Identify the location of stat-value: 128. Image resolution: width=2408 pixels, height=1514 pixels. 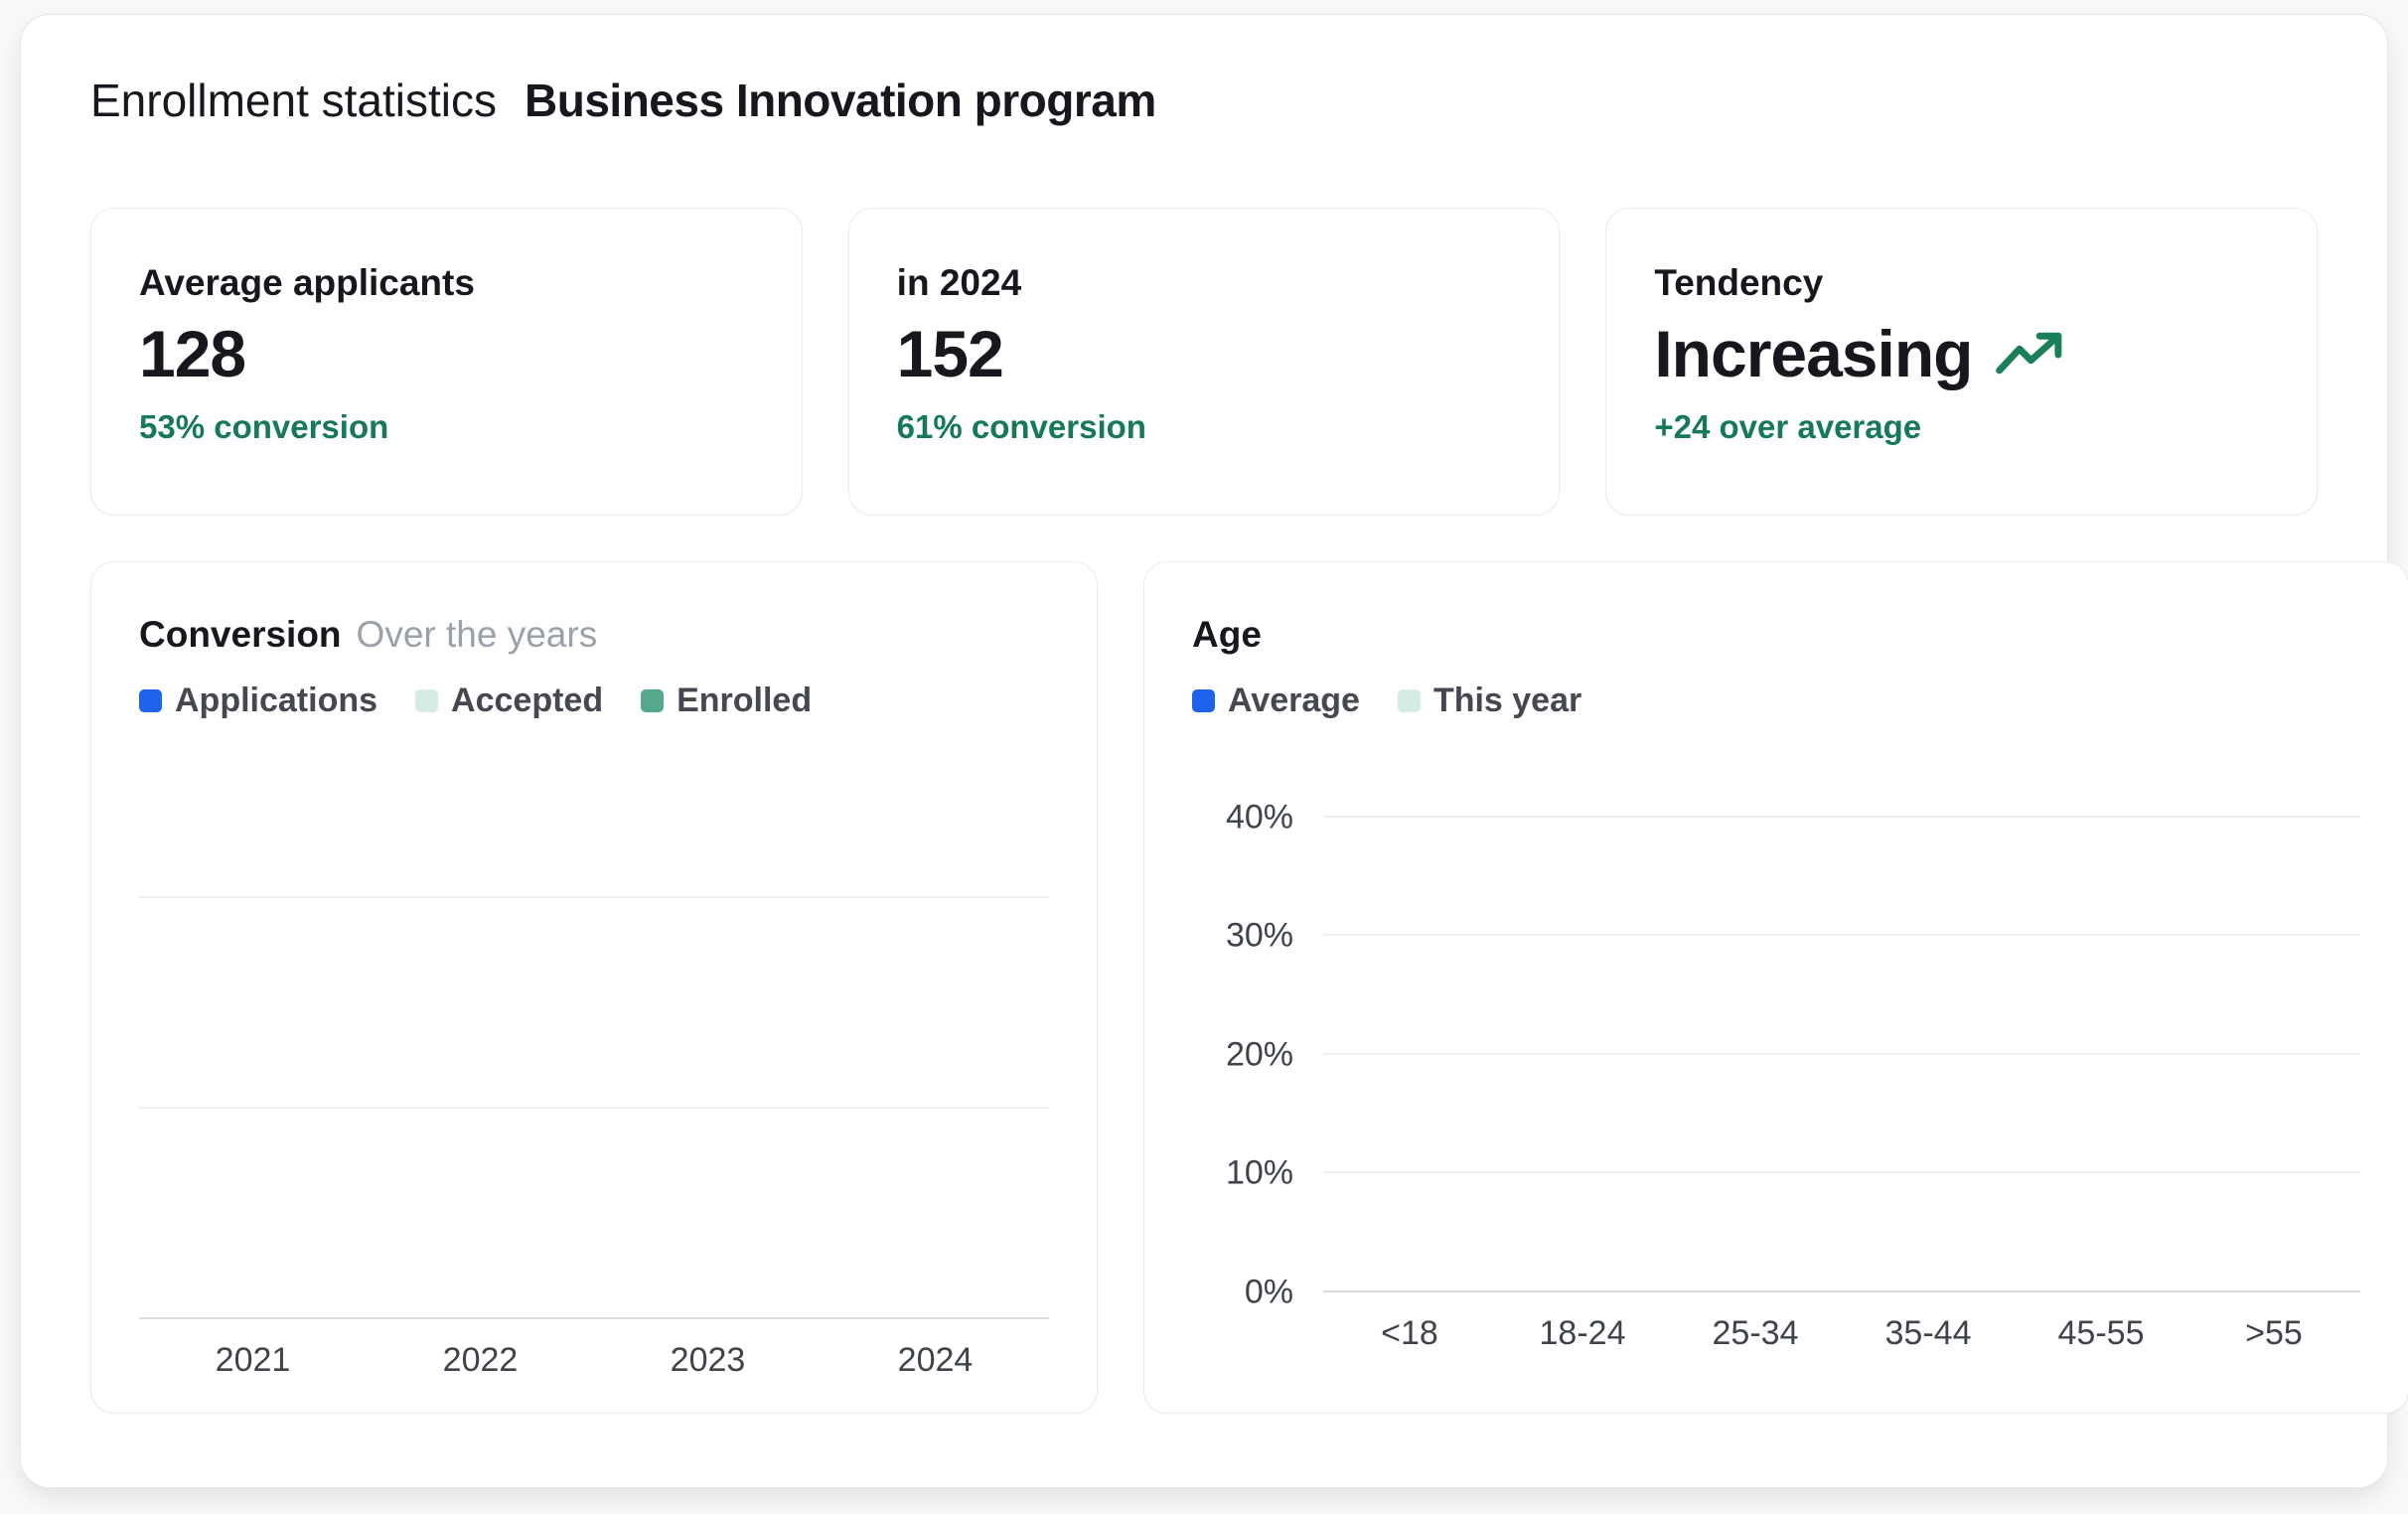
(193, 353).